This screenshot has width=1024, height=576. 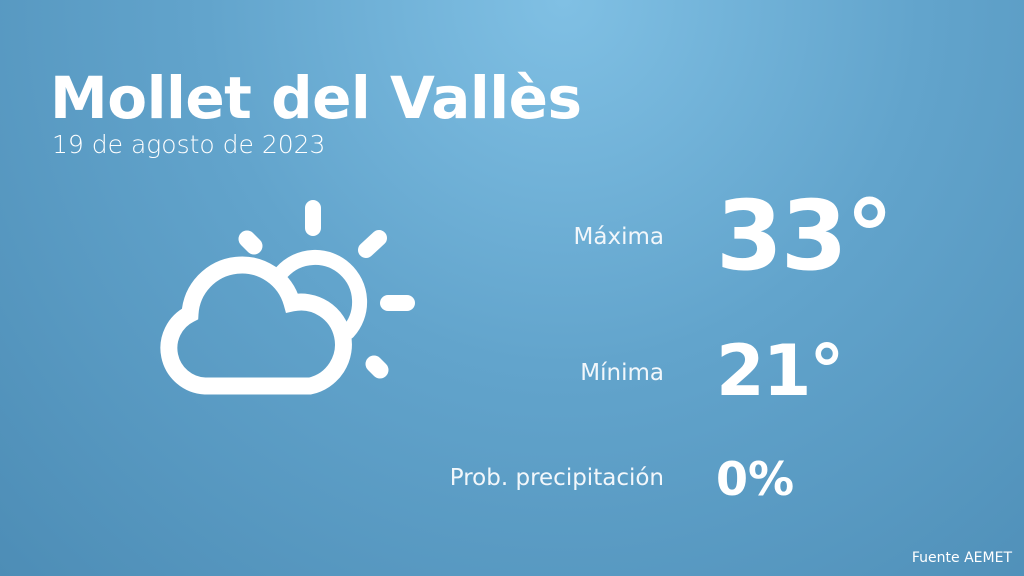 What do you see at coordinates (618, 237) in the screenshot?
I see `max-label: Máxima` at bounding box center [618, 237].